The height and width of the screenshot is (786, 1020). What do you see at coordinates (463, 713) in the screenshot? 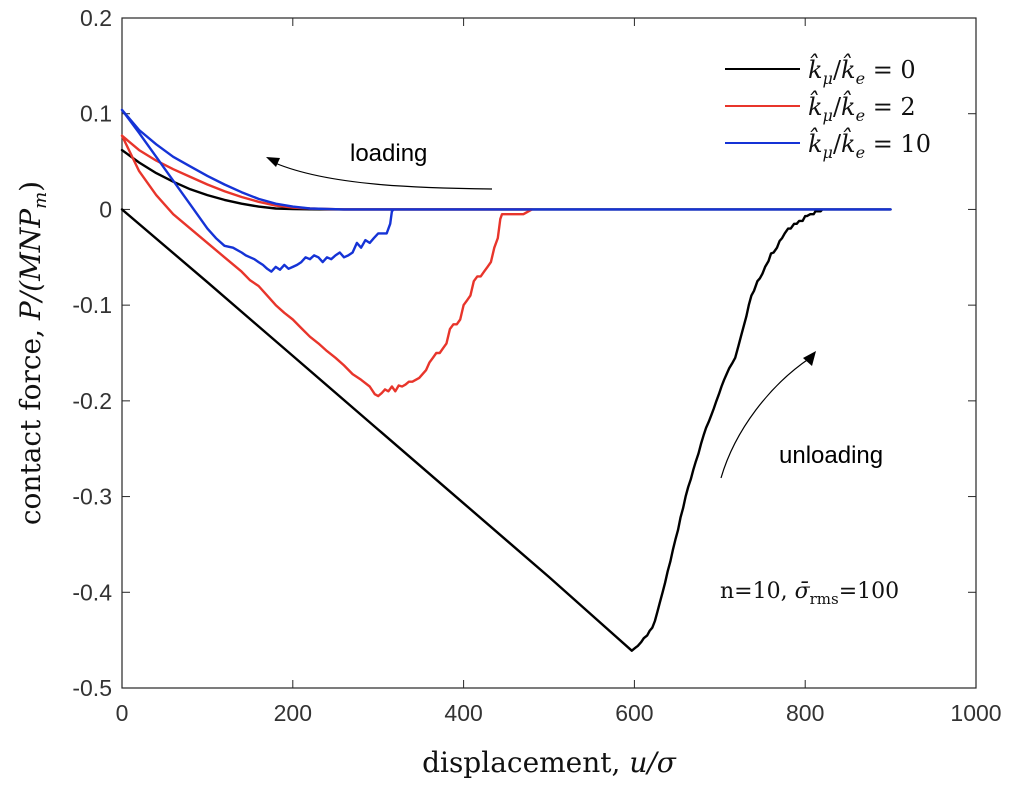
I see `x-tick-label: 400` at bounding box center [463, 713].